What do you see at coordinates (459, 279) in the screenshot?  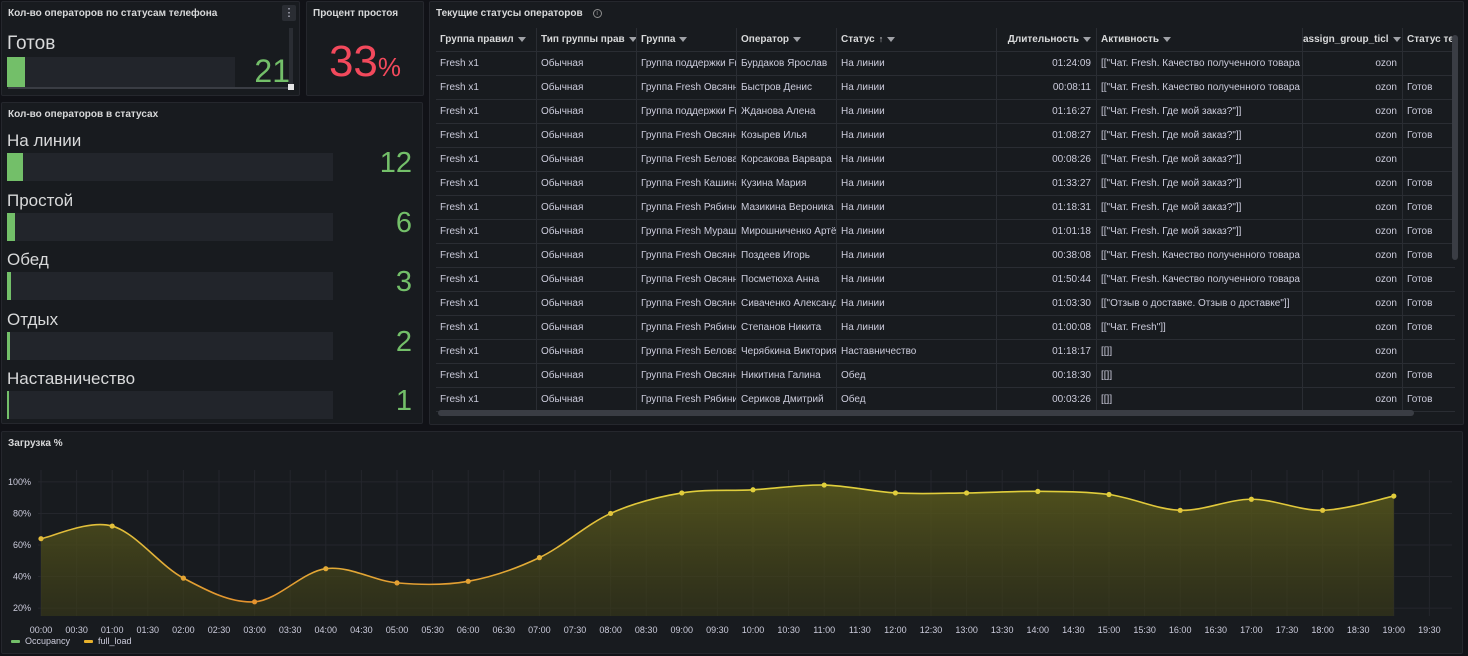 I see `table-cell: Fresh x1` at bounding box center [459, 279].